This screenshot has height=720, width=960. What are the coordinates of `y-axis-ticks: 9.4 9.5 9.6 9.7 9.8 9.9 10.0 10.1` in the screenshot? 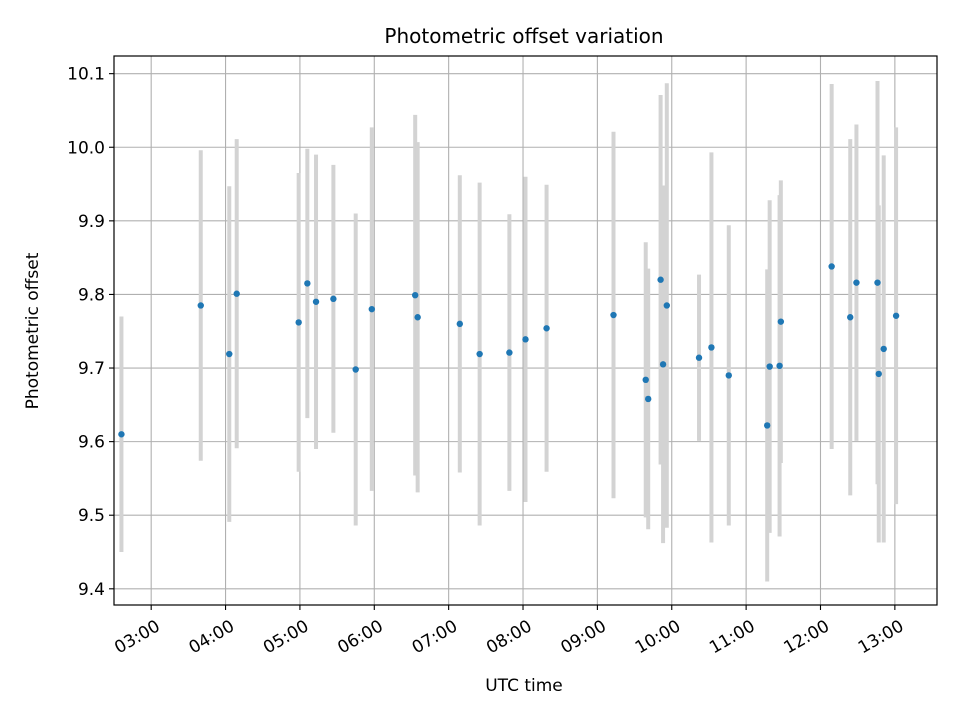 It's located at (90, 332).